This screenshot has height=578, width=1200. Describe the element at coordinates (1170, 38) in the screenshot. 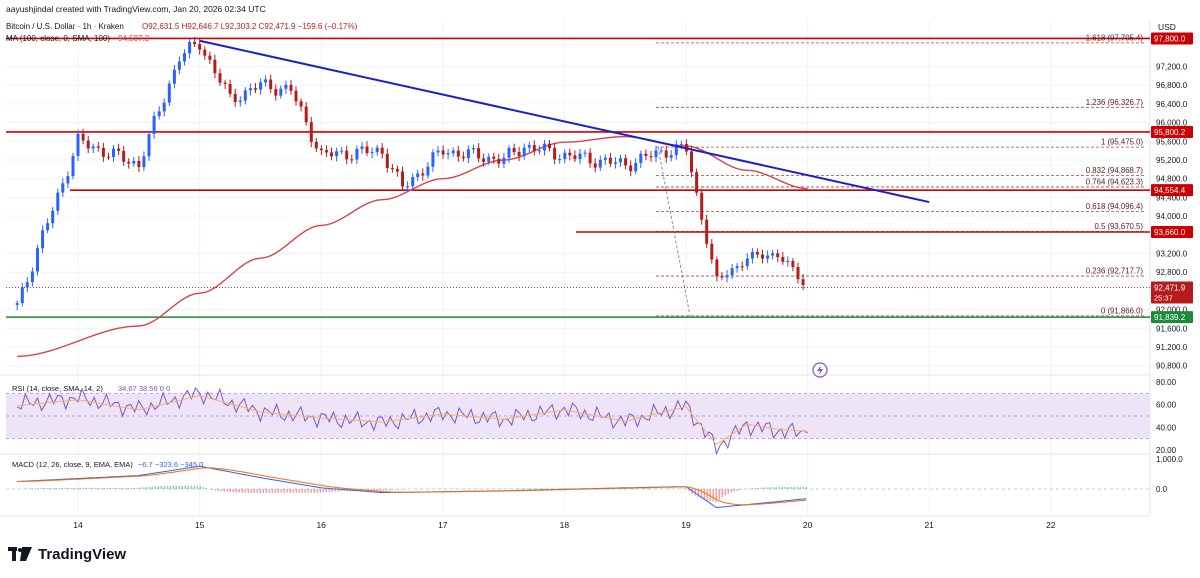

I see `level-price-badge-label: 97,800.0` at that location.